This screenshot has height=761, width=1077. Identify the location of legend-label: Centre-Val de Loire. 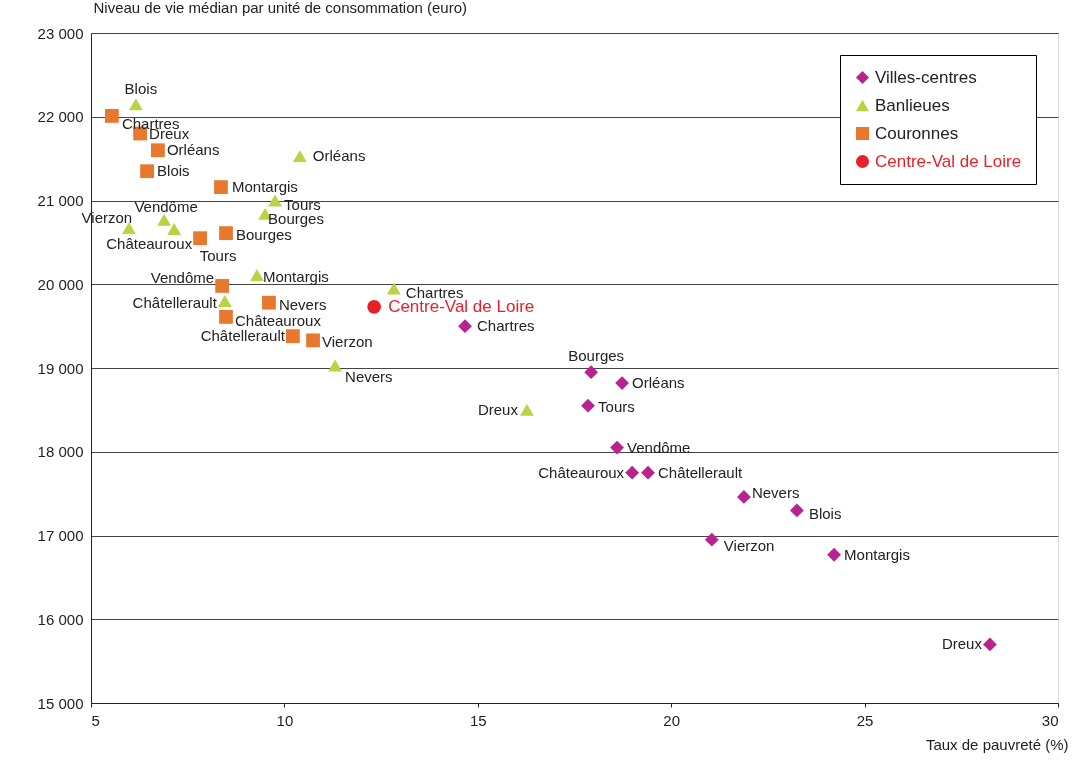
(948, 161).